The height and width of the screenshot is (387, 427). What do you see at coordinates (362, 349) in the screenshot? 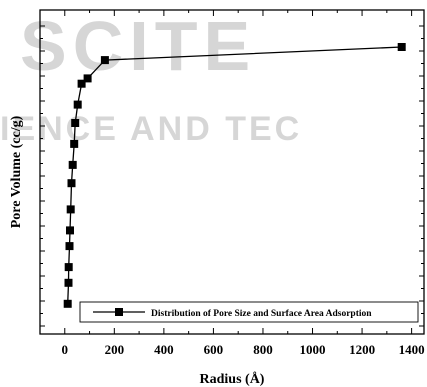
I see `x-tick-label: 1200` at bounding box center [362, 349].